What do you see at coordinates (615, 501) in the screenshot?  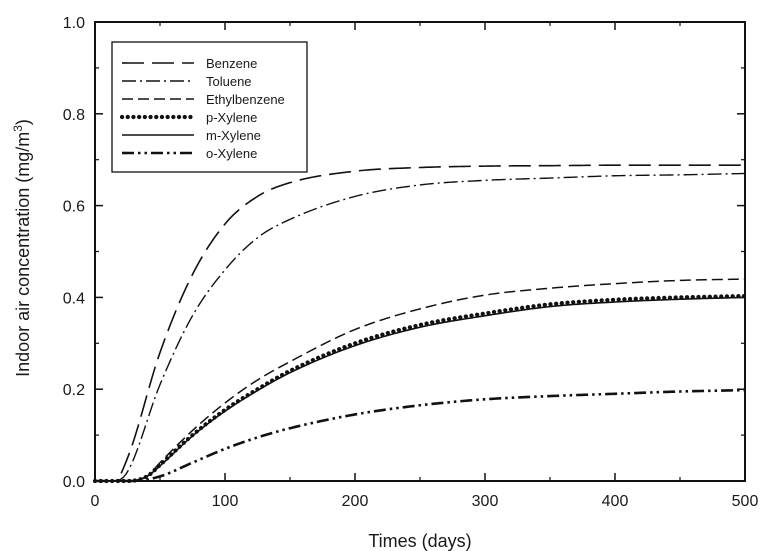 I see `x-tick-label: 400` at bounding box center [615, 501].